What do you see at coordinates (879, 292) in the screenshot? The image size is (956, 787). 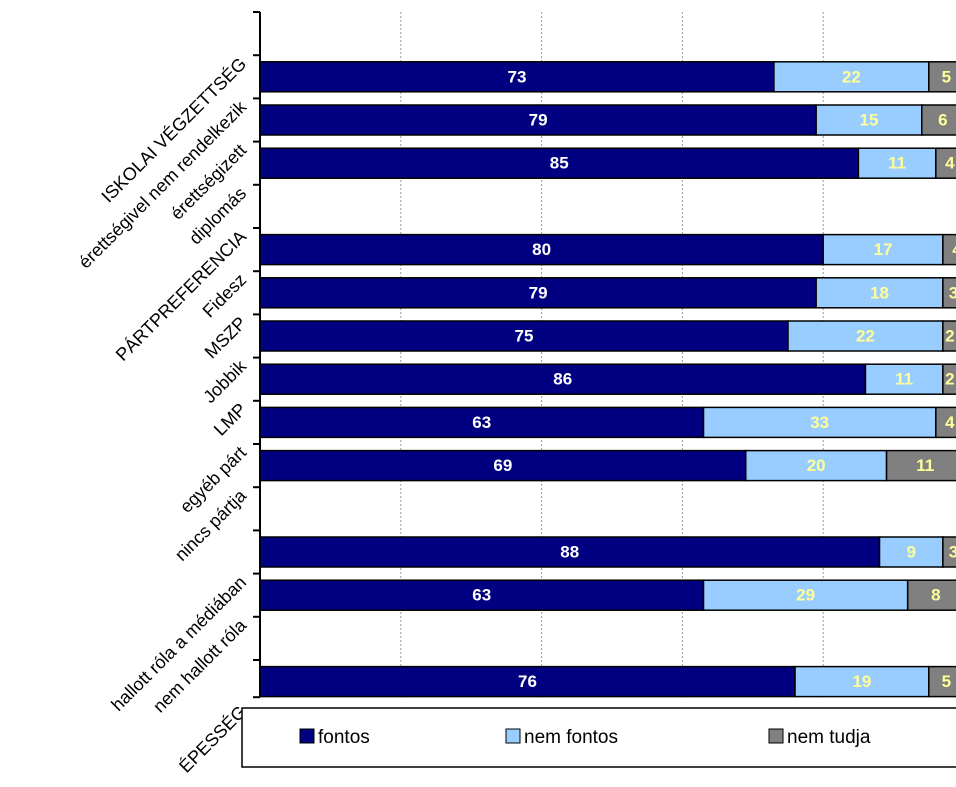 I see `value-label: 18` at bounding box center [879, 292].